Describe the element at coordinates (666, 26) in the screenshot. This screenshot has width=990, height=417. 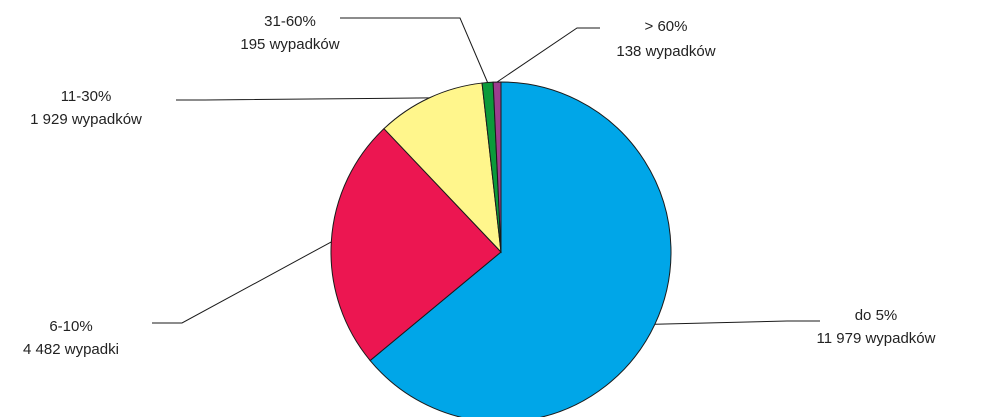
I see `slice-label-gt-60: > 60%` at that location.